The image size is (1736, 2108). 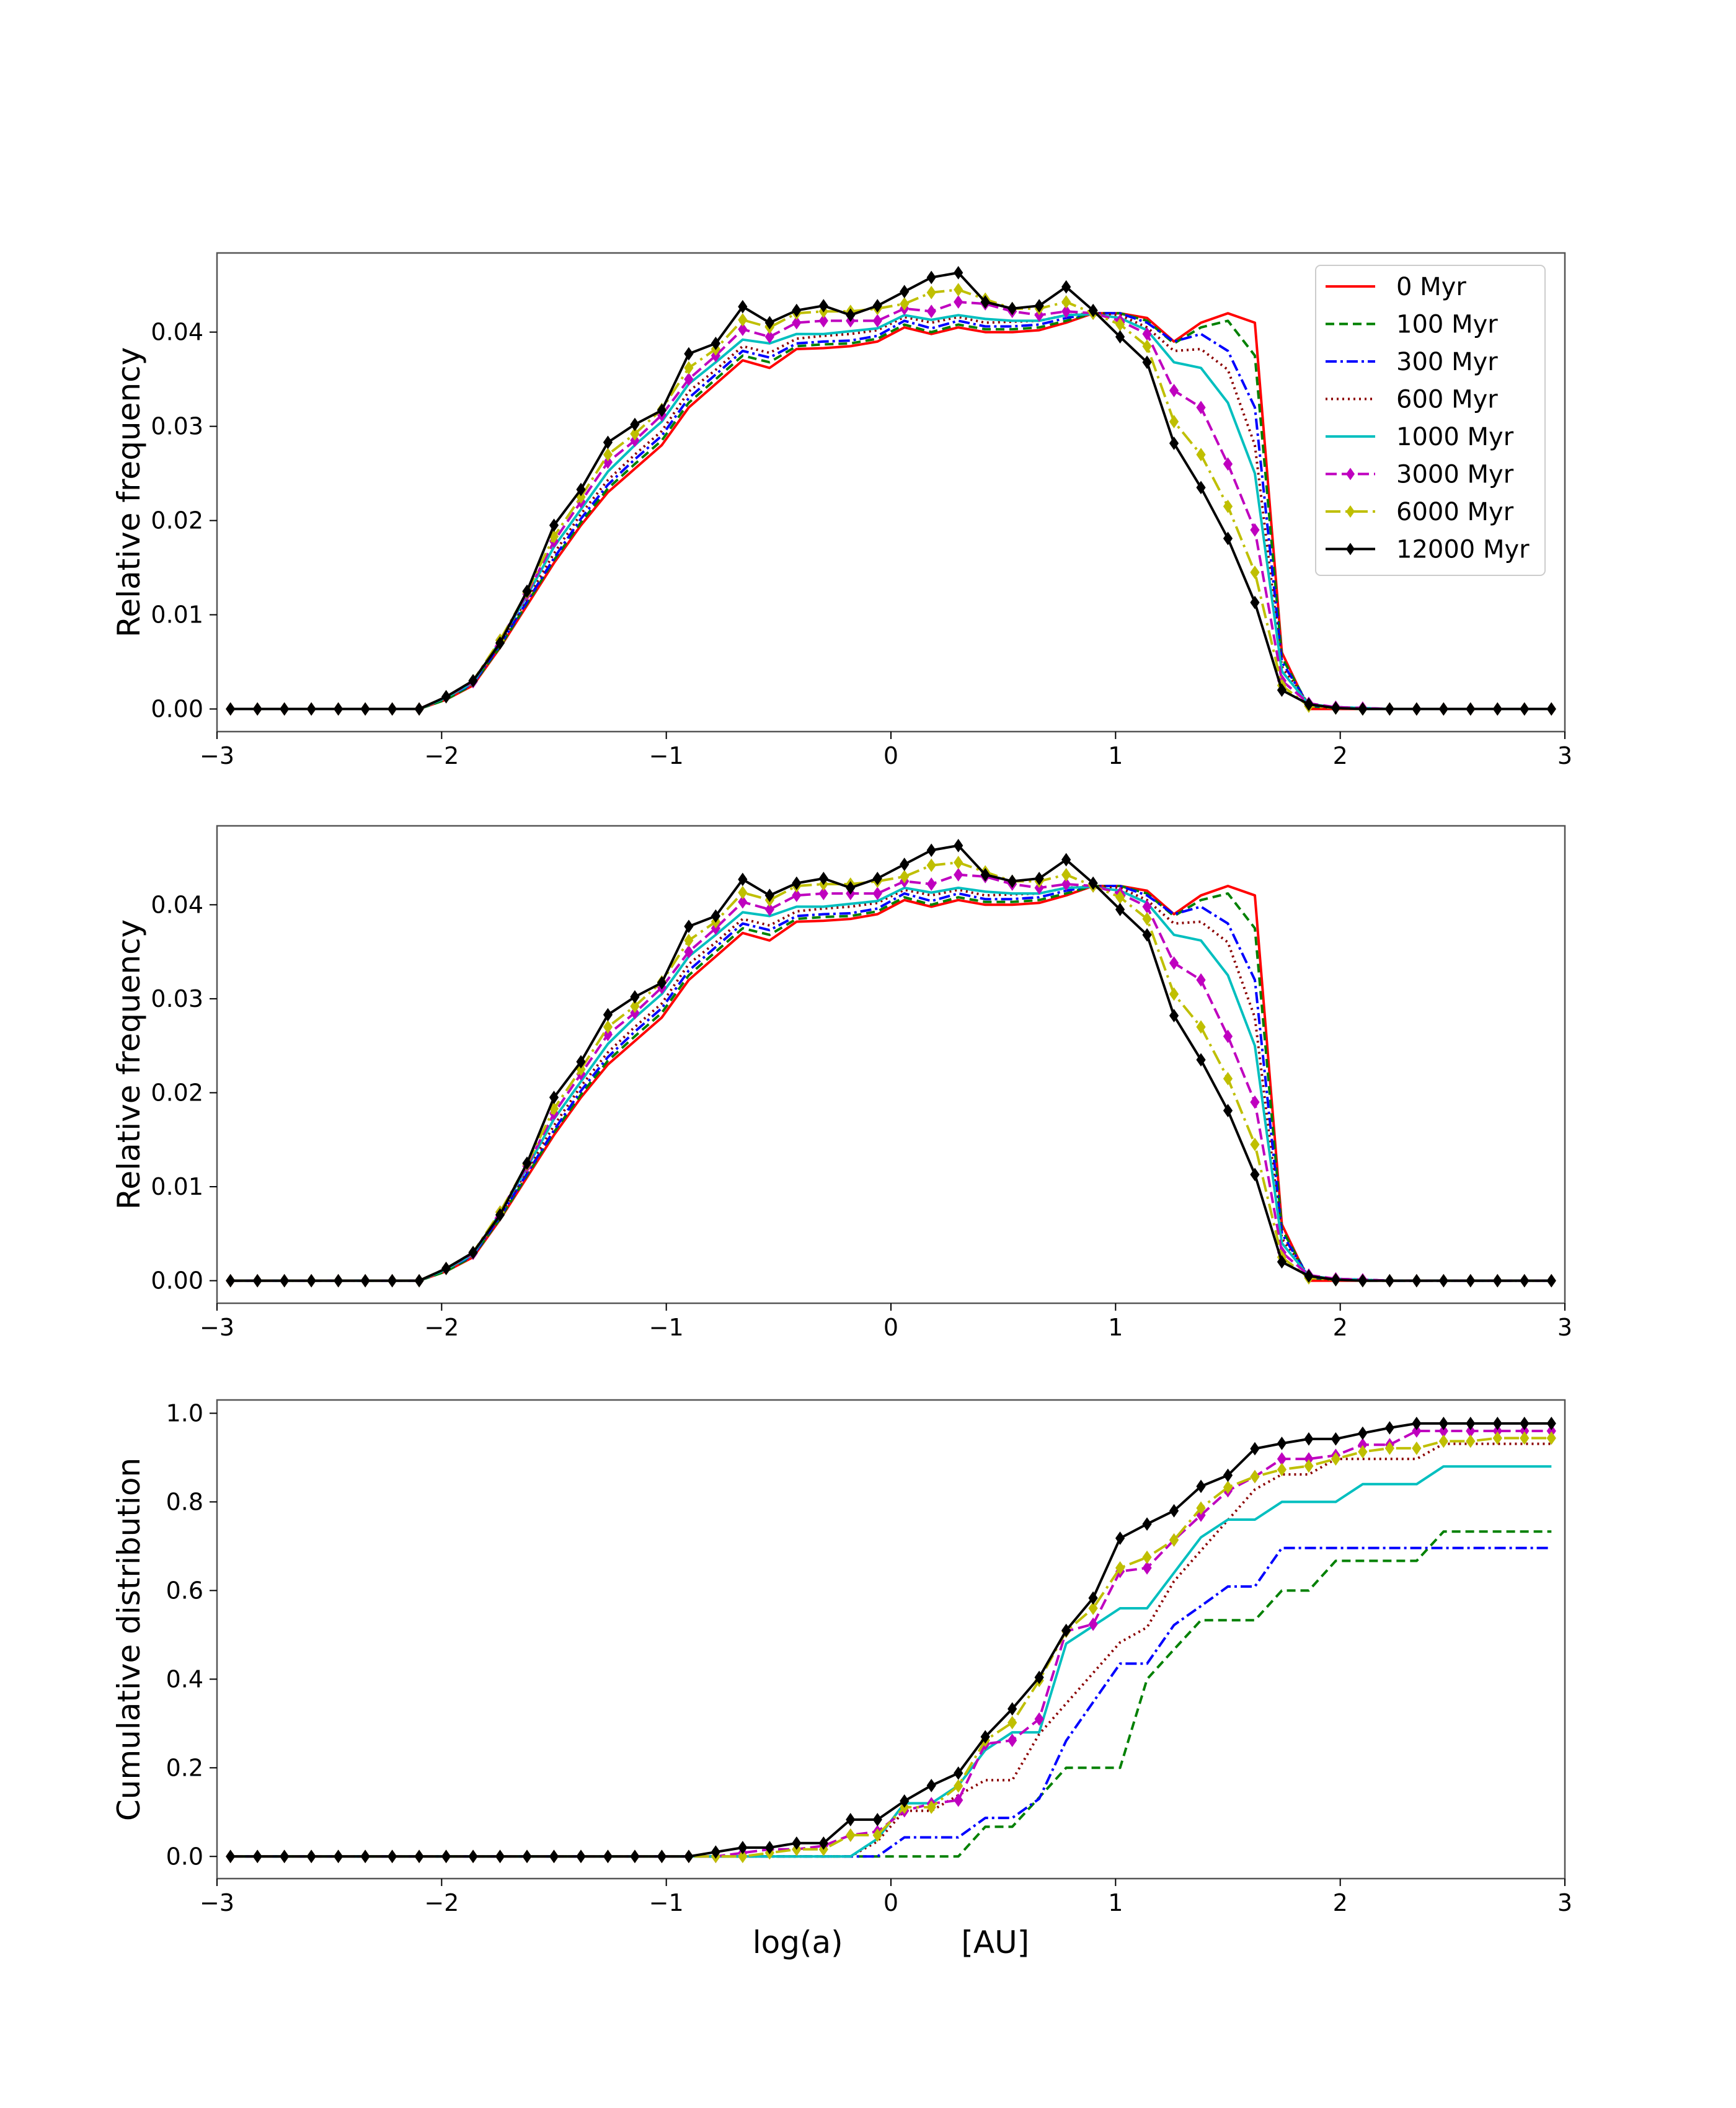 I want to click on y-tick-label: 0.04, so click(x=177, y=332).